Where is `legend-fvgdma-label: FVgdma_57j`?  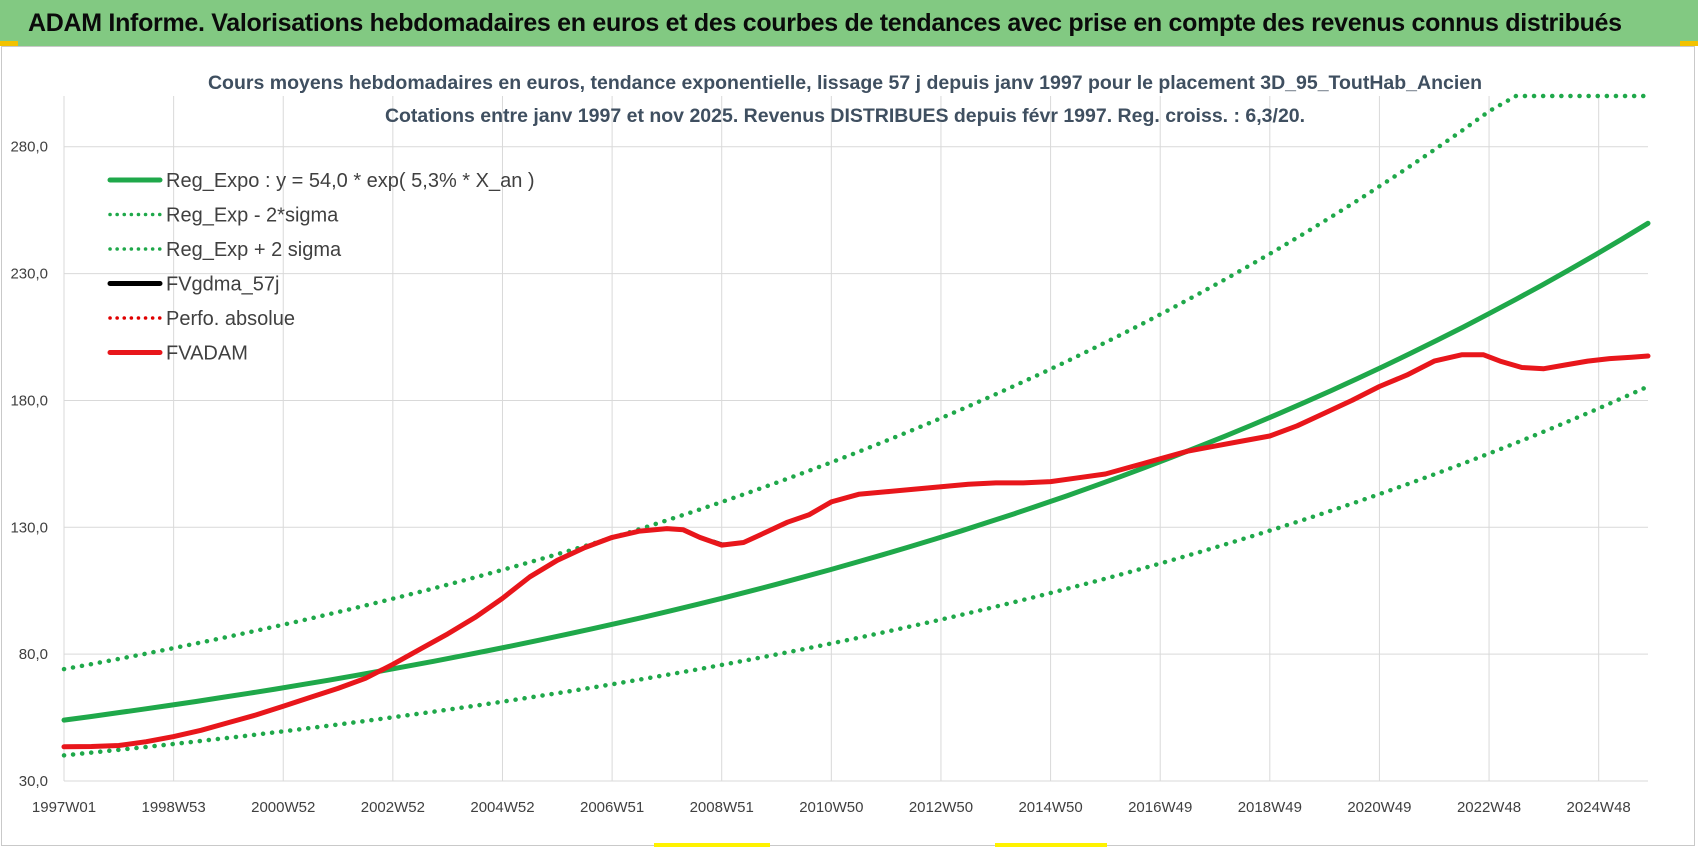
legend-fvgdma-label: FVgdma_57j is located at coordinates (222, 285).